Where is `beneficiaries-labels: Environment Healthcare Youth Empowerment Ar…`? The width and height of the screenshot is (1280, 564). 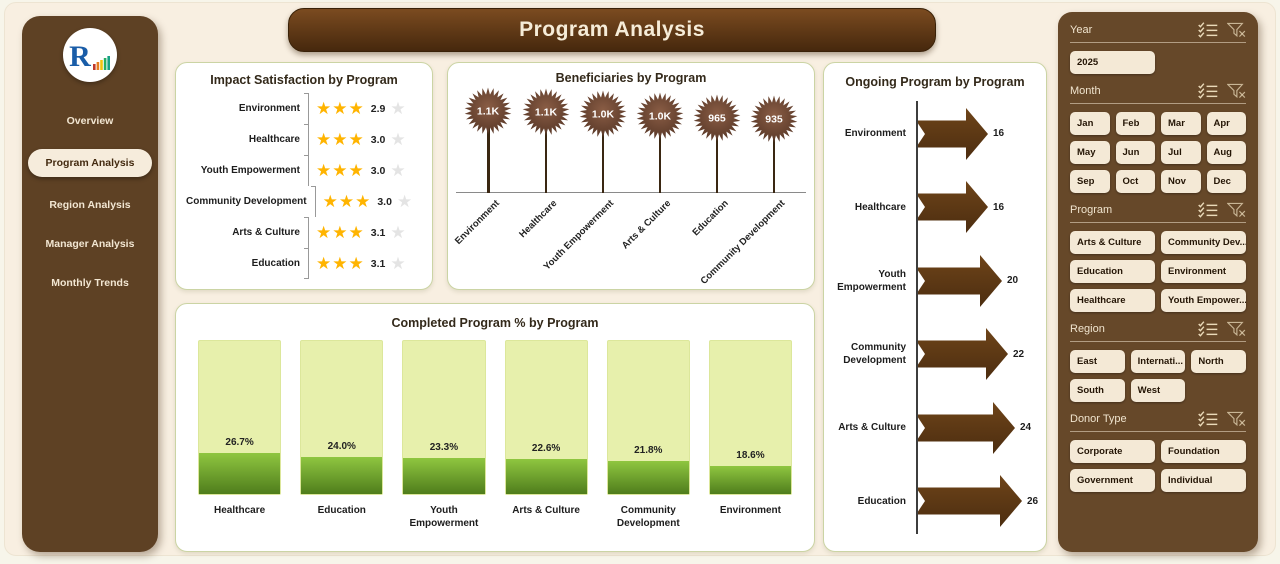 beneficiaries-labels: Environment Healthcare Youth Empowerment Ar… is located at coordinates (627, 240).